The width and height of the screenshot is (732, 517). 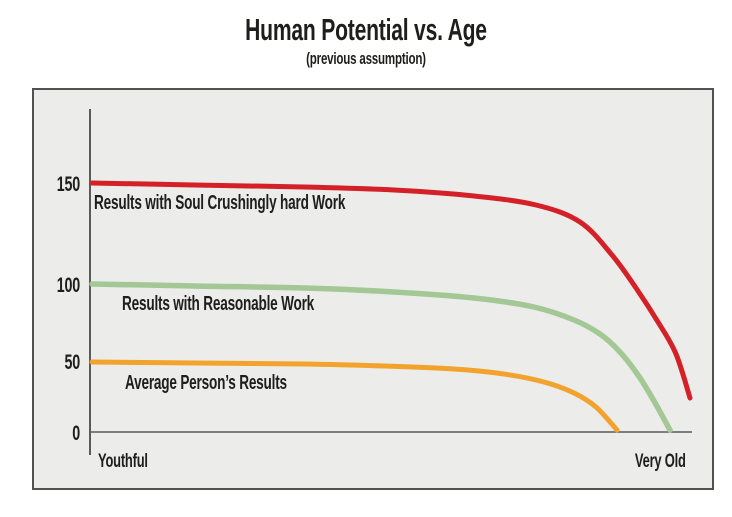 What do you see at coordinates (366, 29) in the screenshot?
I see `chart-title: Human Potential vs. Age` at bounding box center [366, 29].